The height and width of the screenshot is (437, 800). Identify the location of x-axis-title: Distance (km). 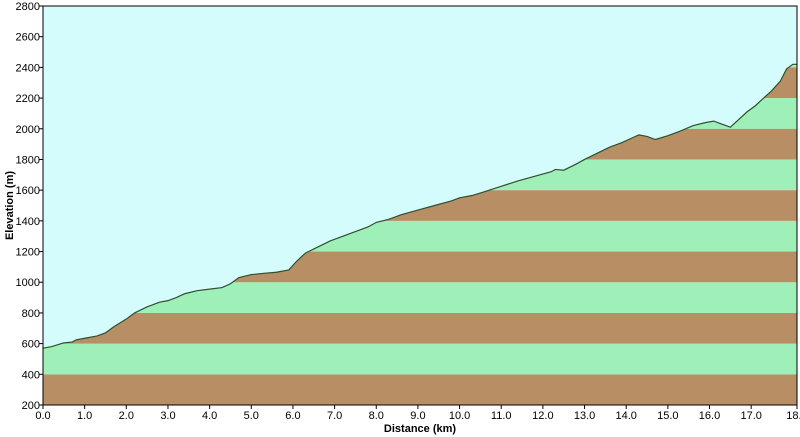
(420, 429).